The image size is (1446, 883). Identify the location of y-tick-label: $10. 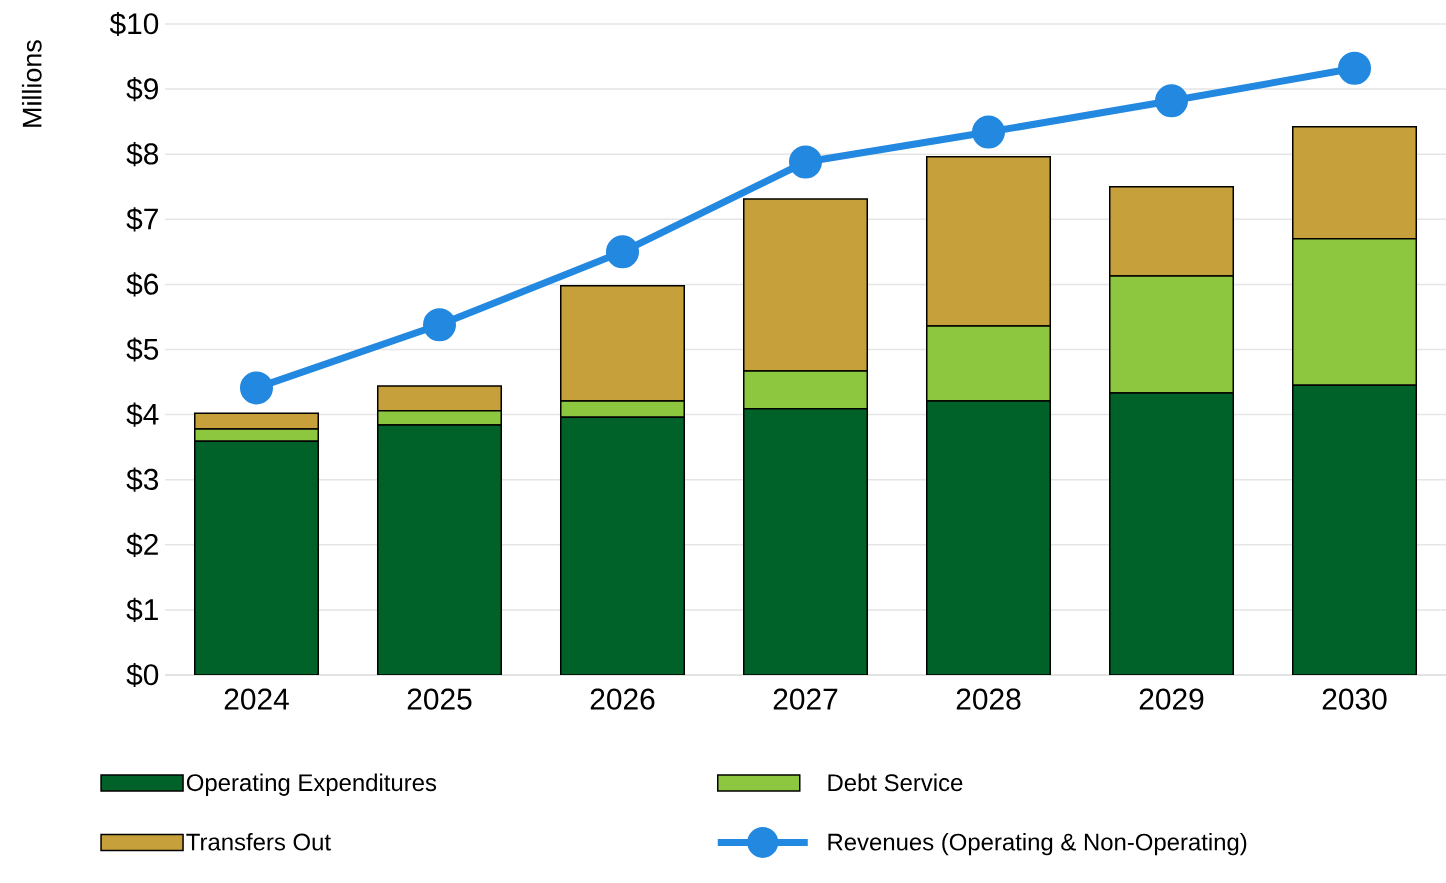
(134, 24).